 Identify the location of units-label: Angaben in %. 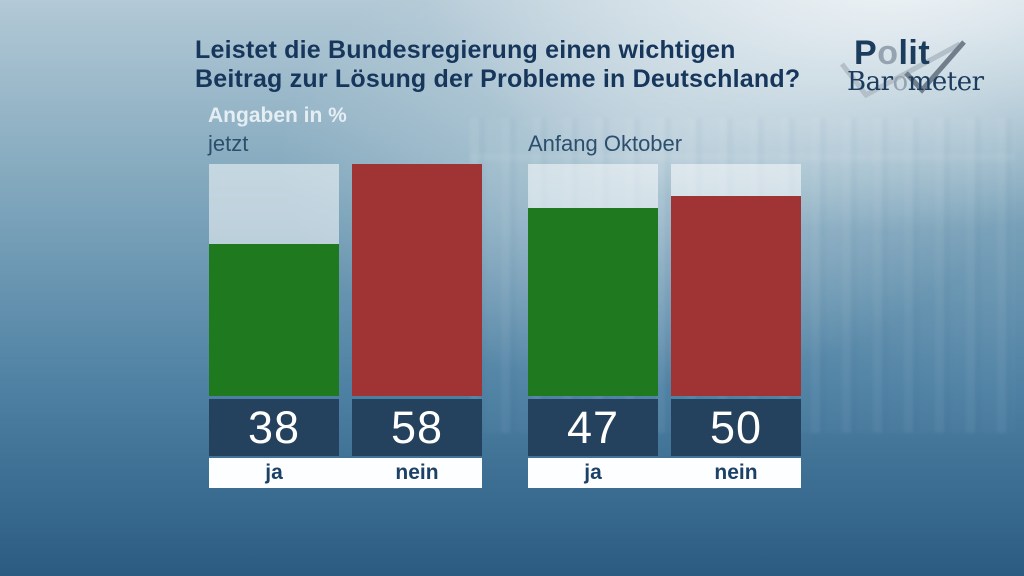
(277, 115).